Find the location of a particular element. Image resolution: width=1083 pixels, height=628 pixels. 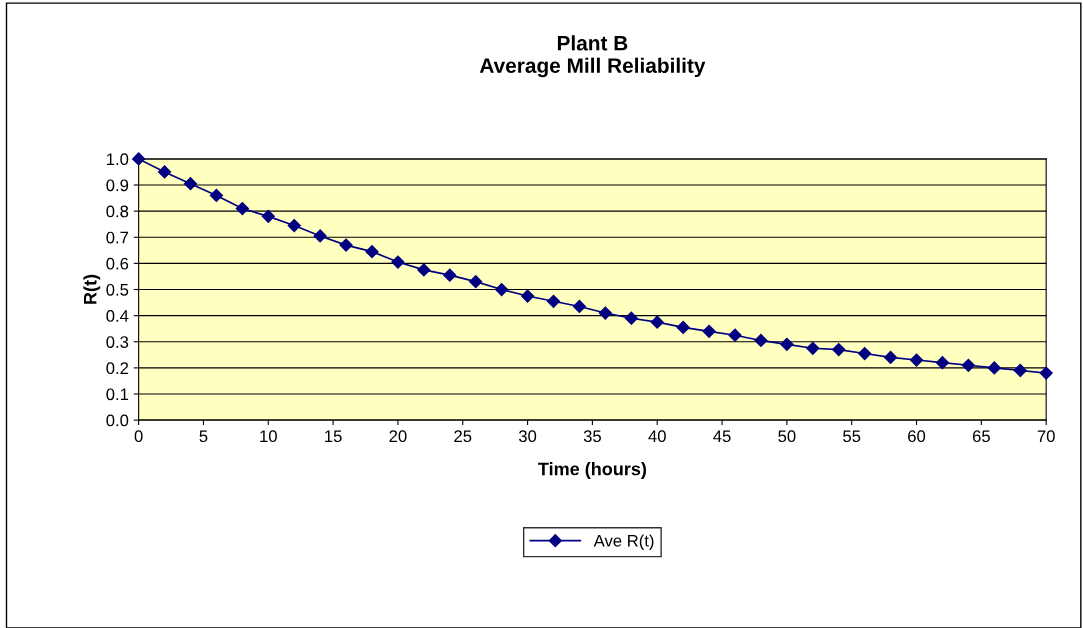

x-tick-label: 50 is located at coordinates (787, 436).